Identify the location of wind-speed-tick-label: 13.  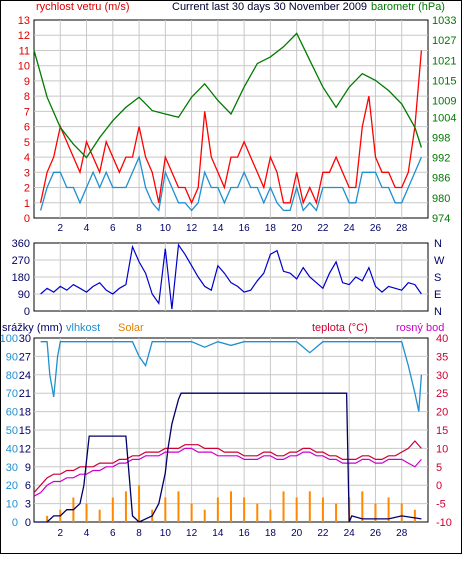
(24, 21).